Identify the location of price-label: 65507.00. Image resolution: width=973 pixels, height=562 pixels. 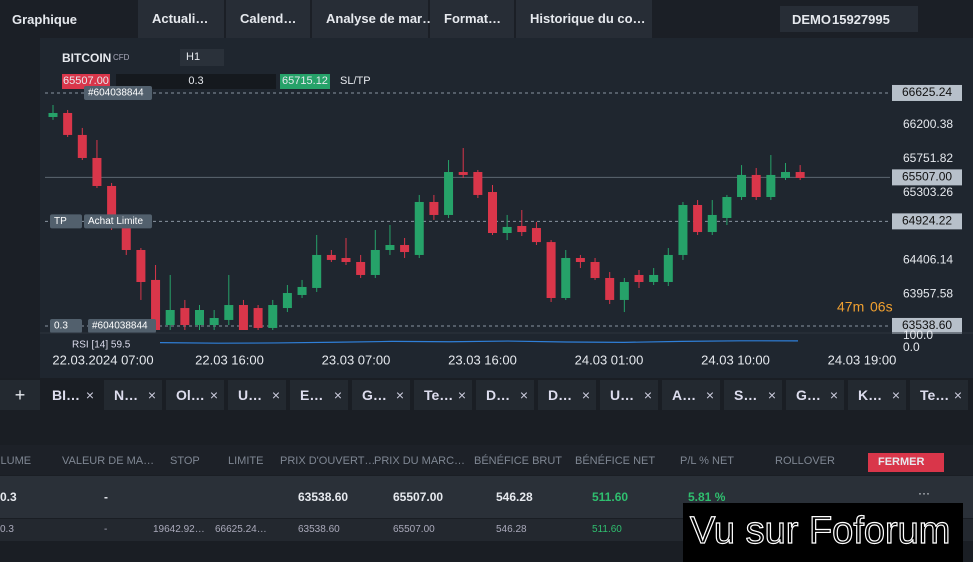
(927, 177).